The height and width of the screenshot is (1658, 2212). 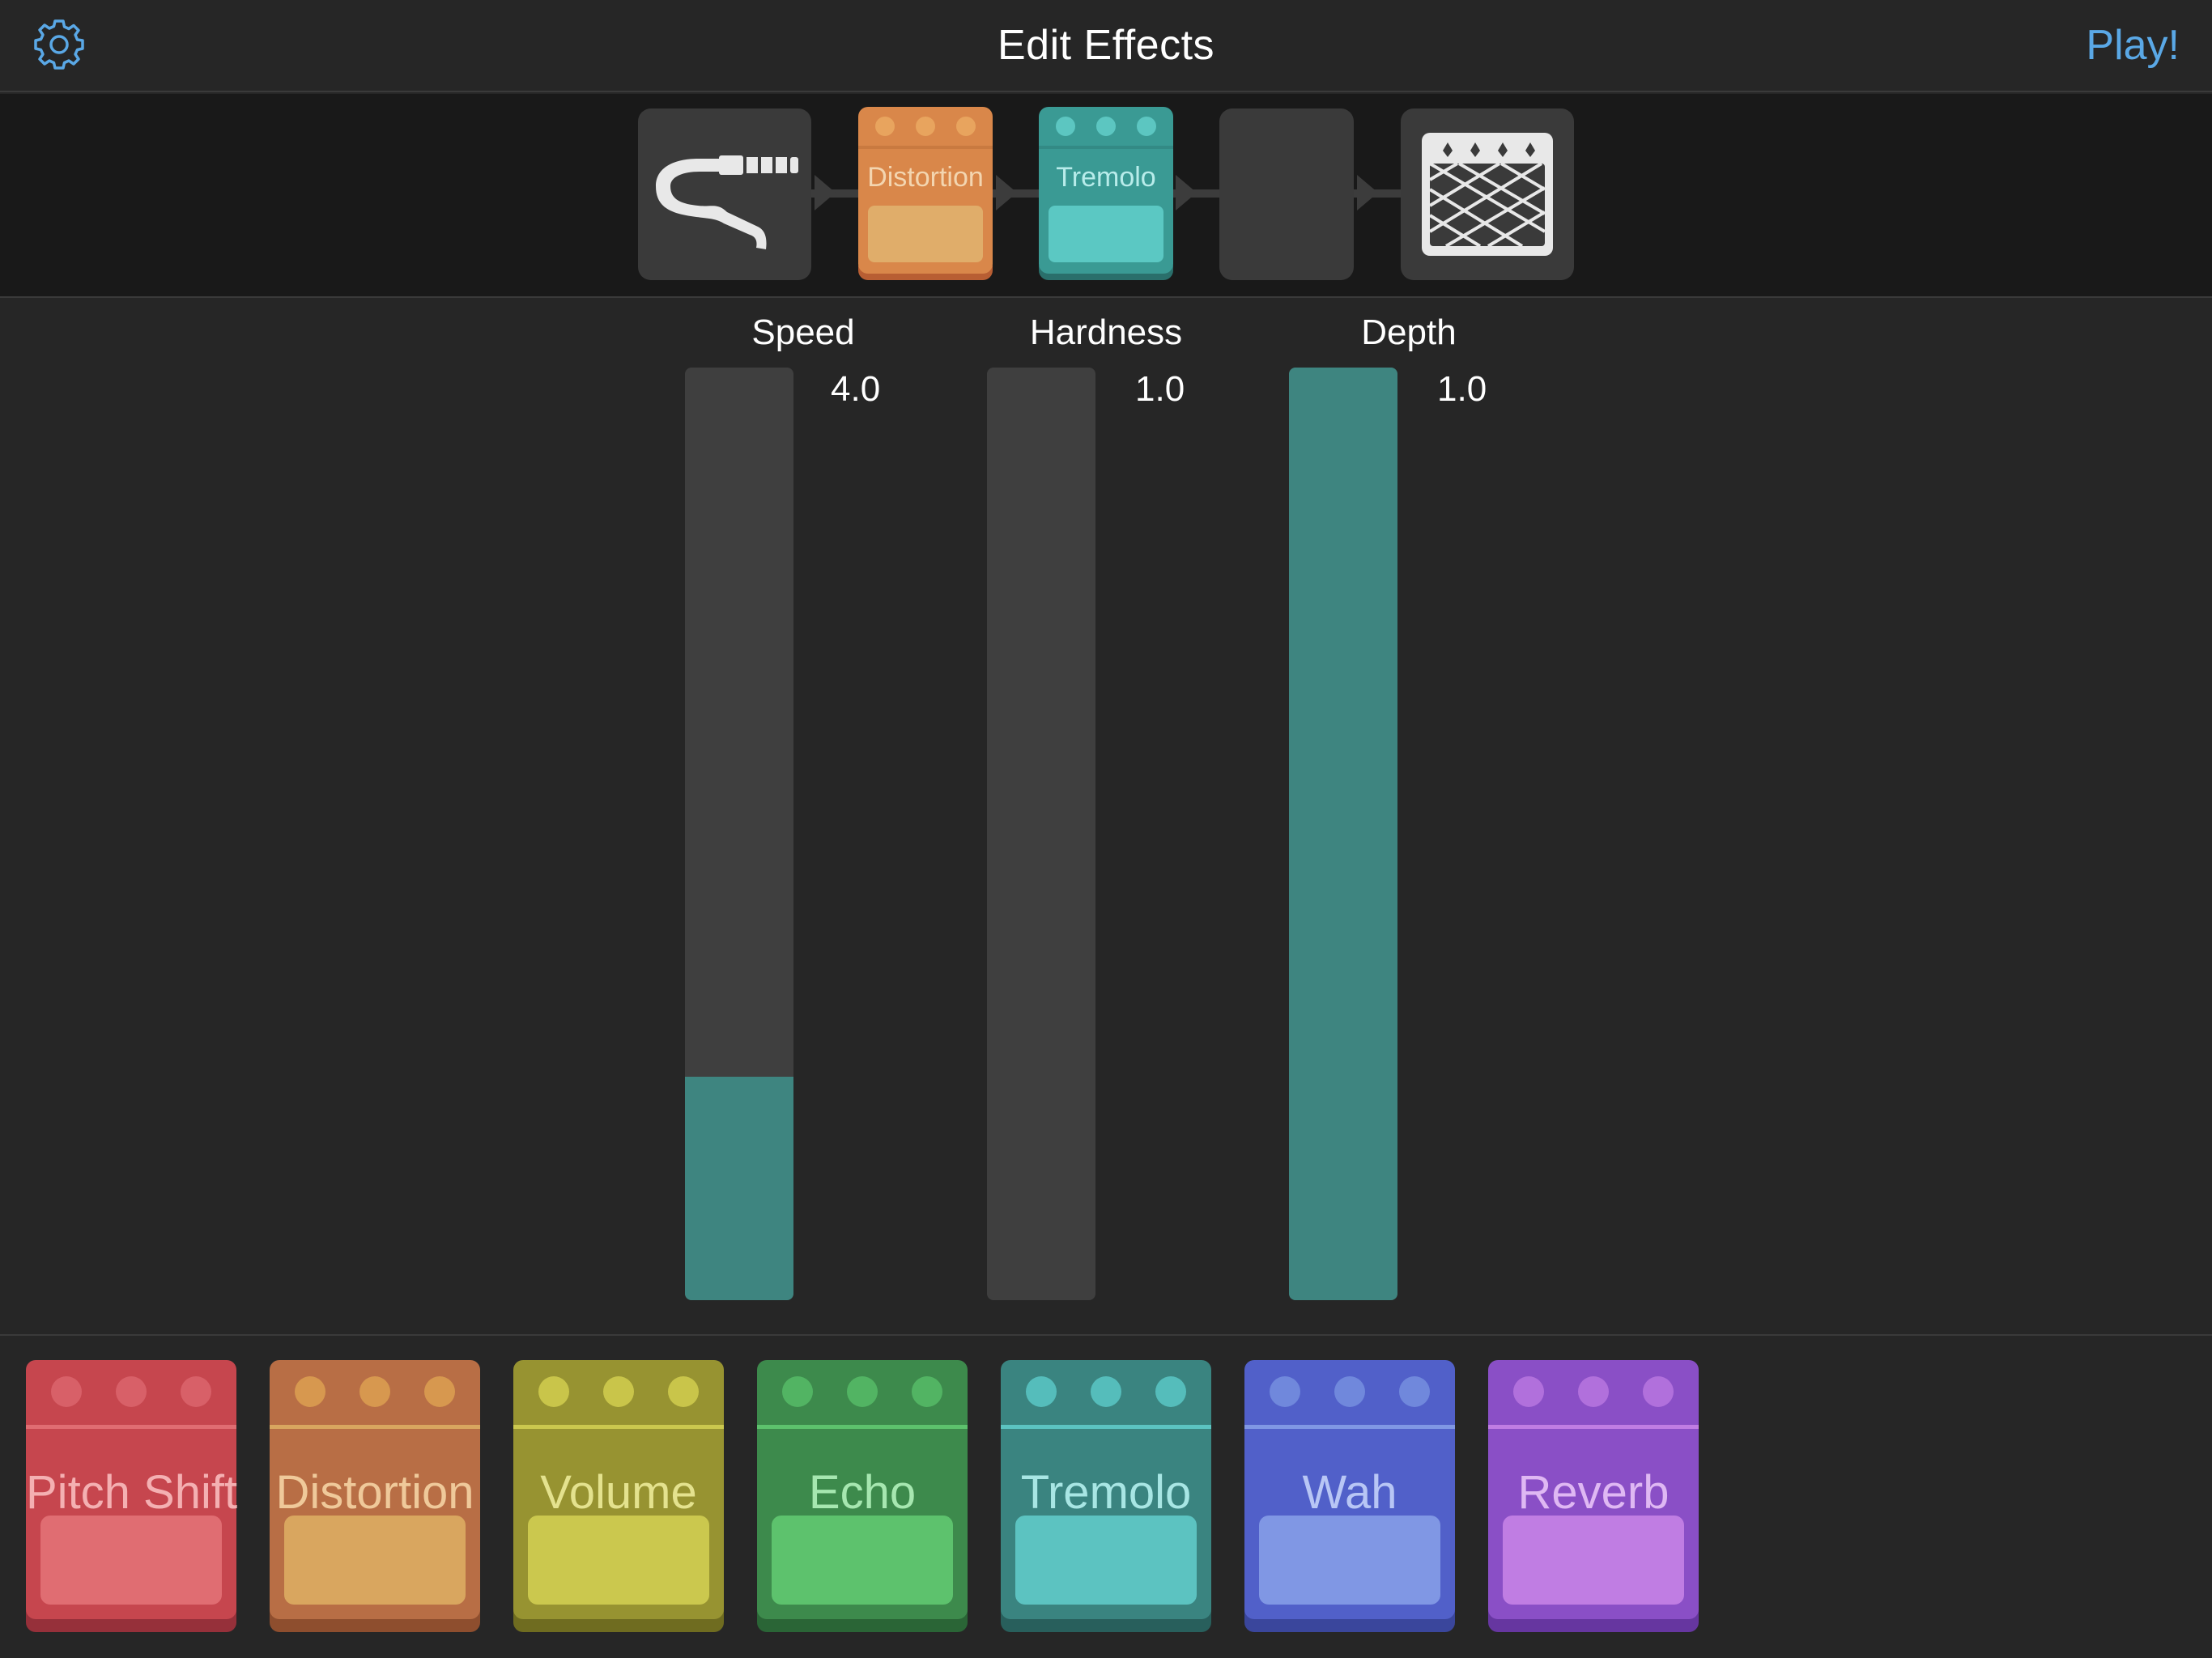 I want to click on pedal-label: Reverb, so click(x=1594, y=1492).